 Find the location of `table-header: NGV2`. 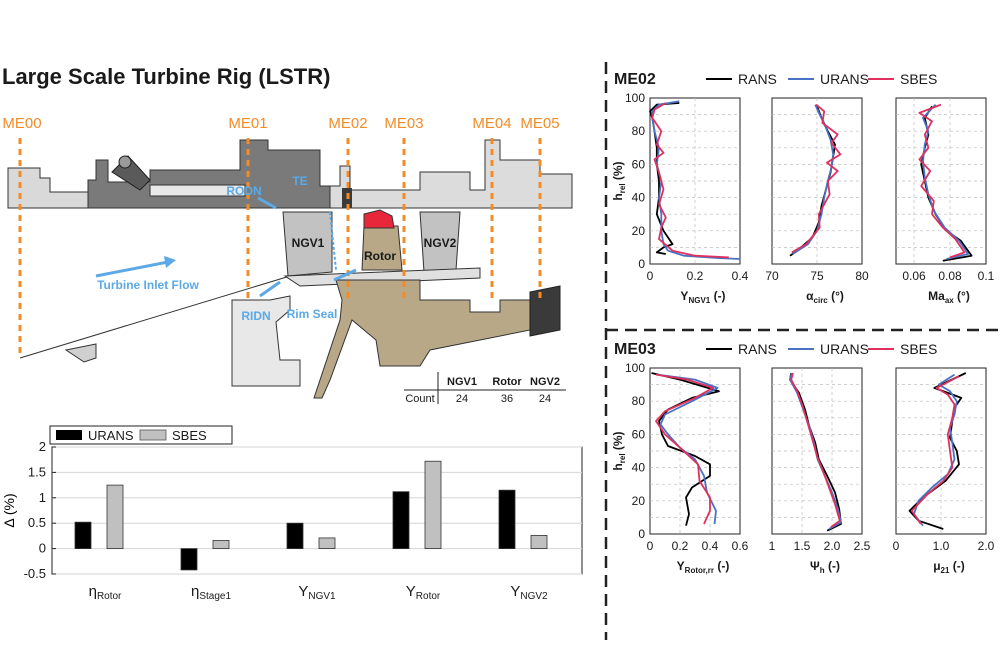

table-header: NGV2 is located at coordinates (545, 382).